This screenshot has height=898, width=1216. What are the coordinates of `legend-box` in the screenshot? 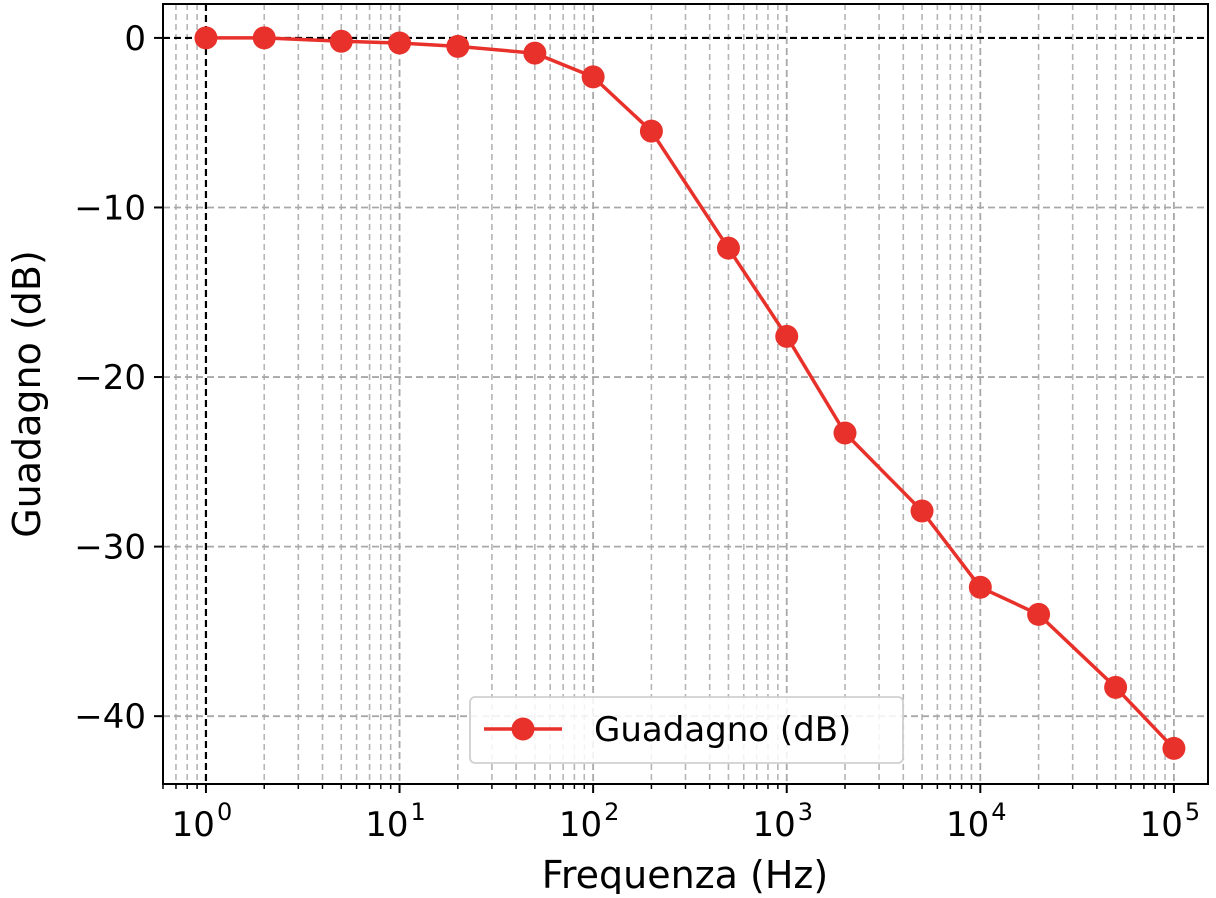 It's located at (686, 730).